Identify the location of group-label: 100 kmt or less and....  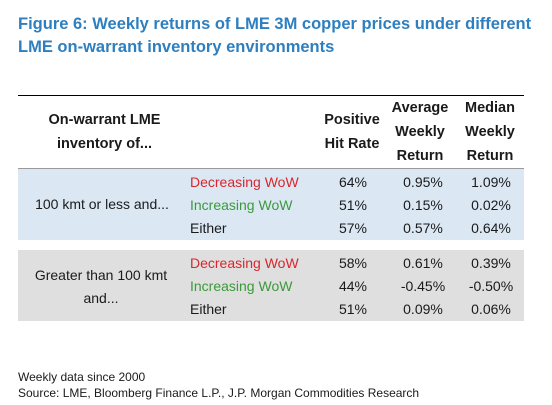
(102, 204).